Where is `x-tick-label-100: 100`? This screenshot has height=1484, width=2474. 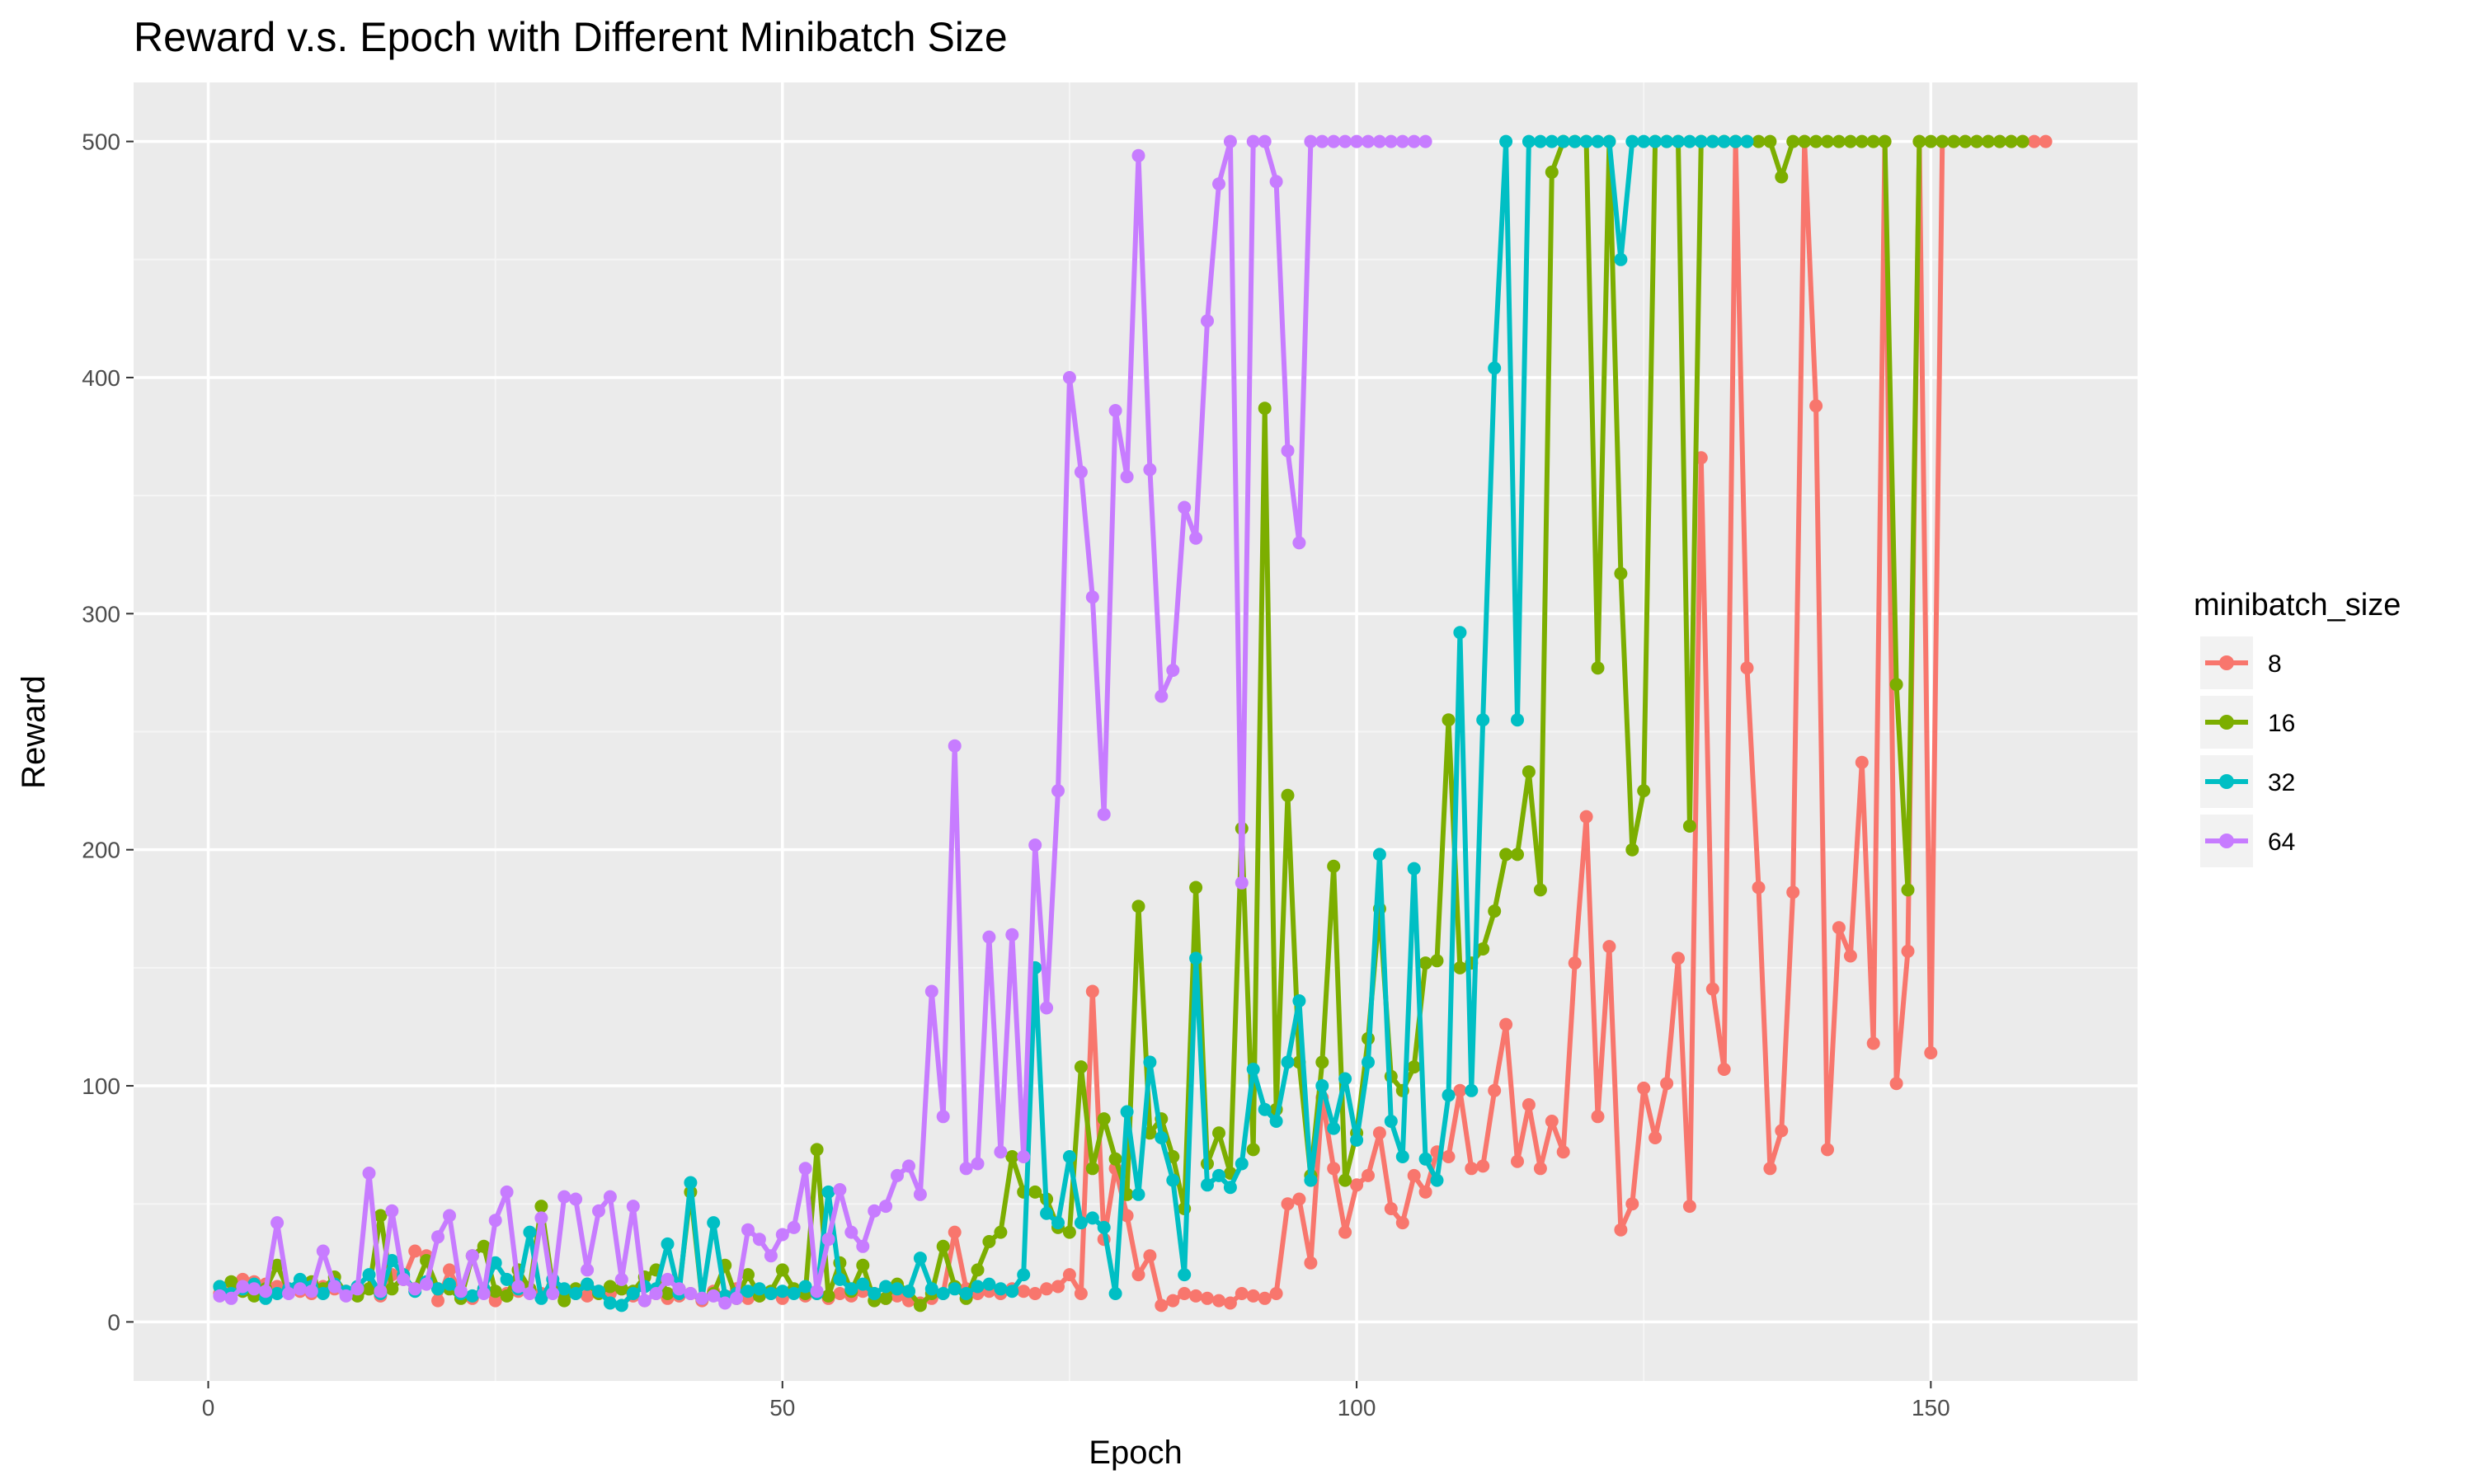
x-tick-label-100: 100 is located at coordinates (1357, 1408).